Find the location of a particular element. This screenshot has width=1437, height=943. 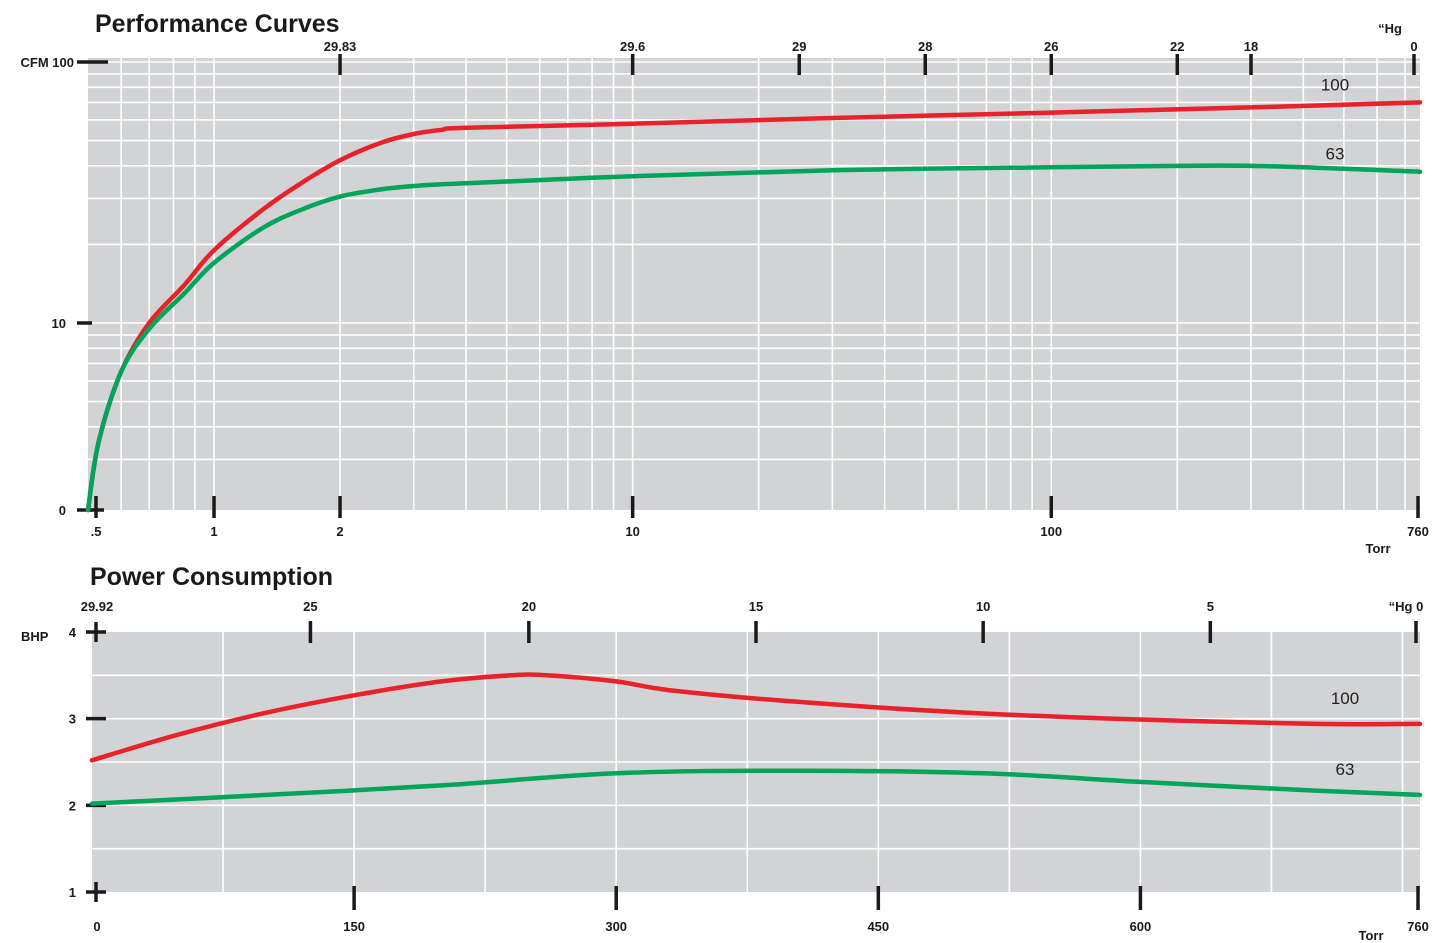

series-63-line is located at coordinates (756, 787).